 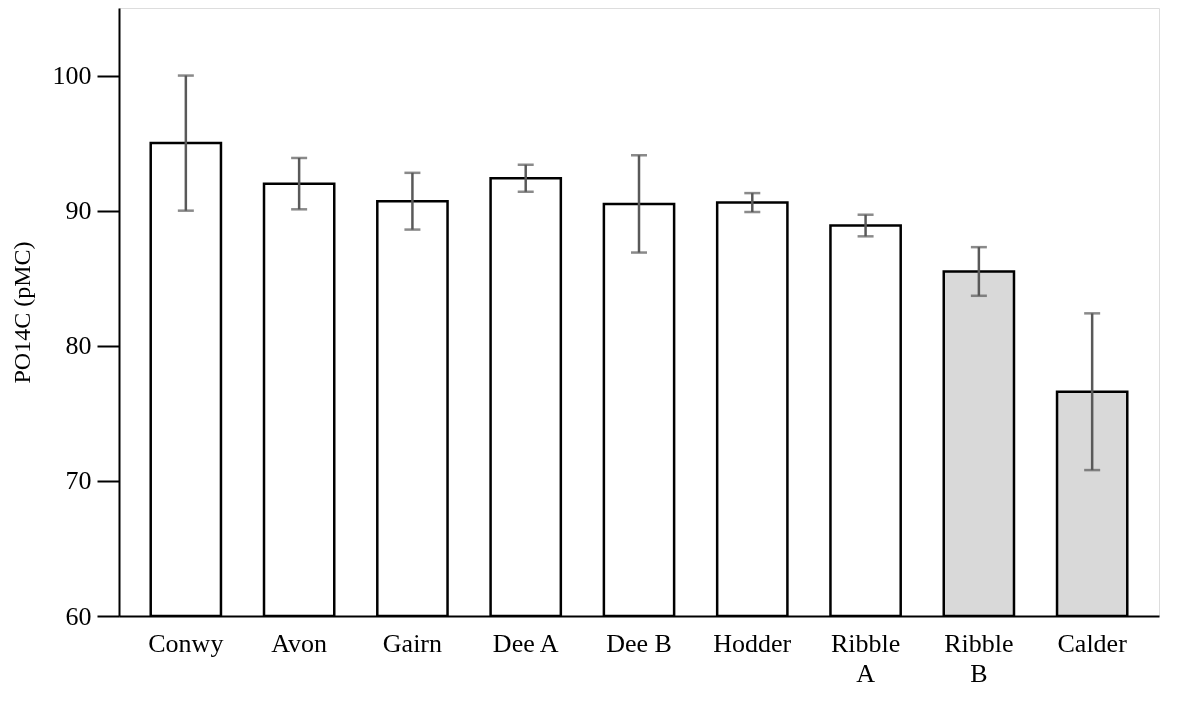 I want to click on x-tick-label: Hodder, so click(x=752, y=643).